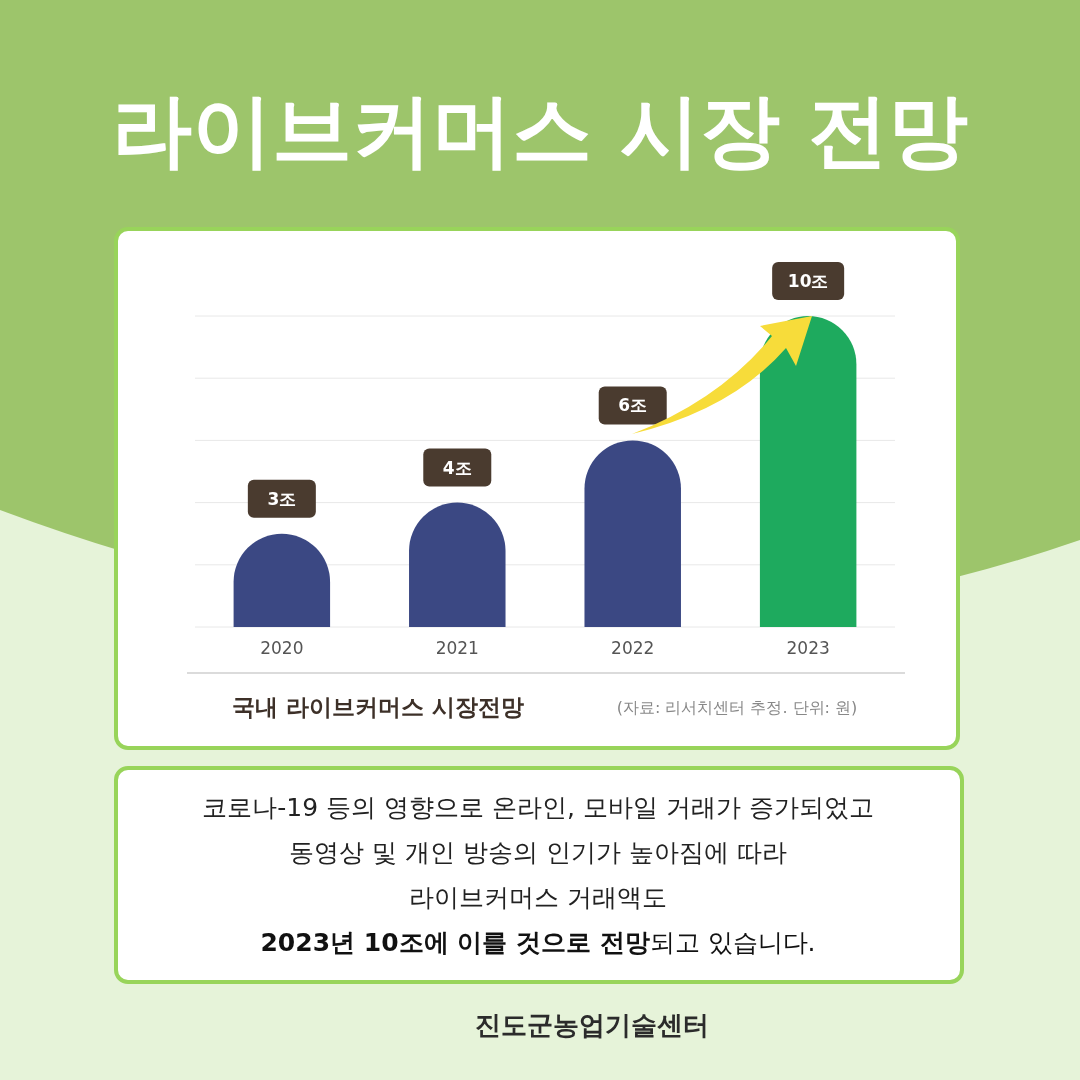  Describe the element at coordinates (808, 280) in the screenshot. I see `data-label: 10조` at that location.